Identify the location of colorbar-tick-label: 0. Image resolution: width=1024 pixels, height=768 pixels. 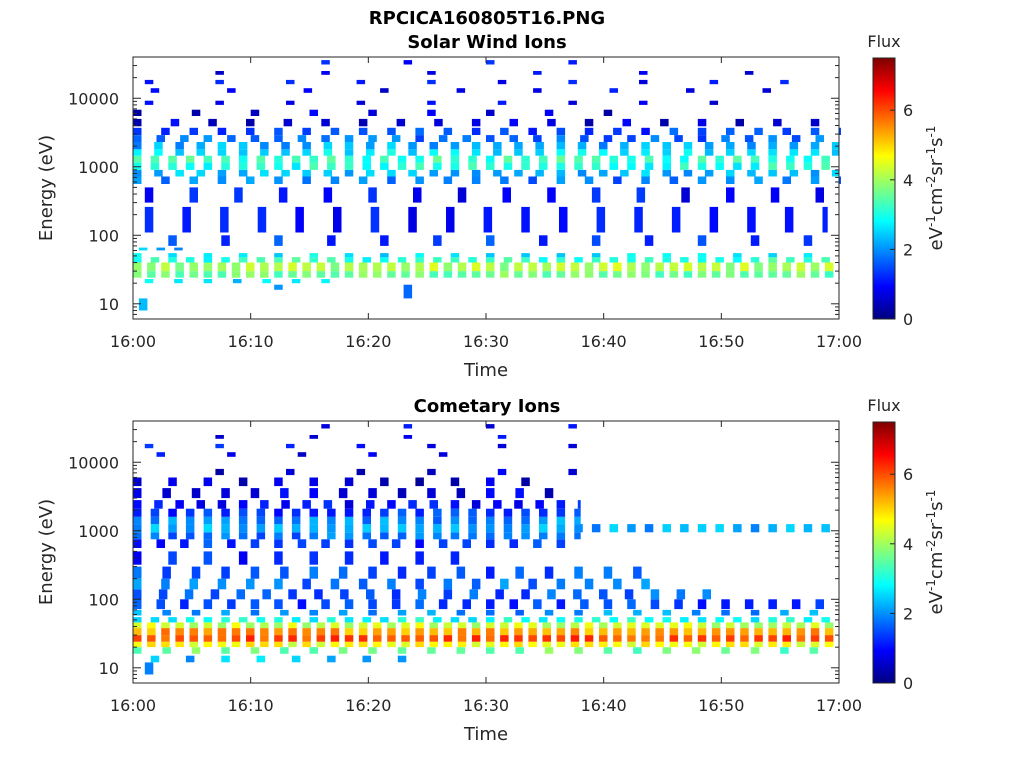
(908, 683).